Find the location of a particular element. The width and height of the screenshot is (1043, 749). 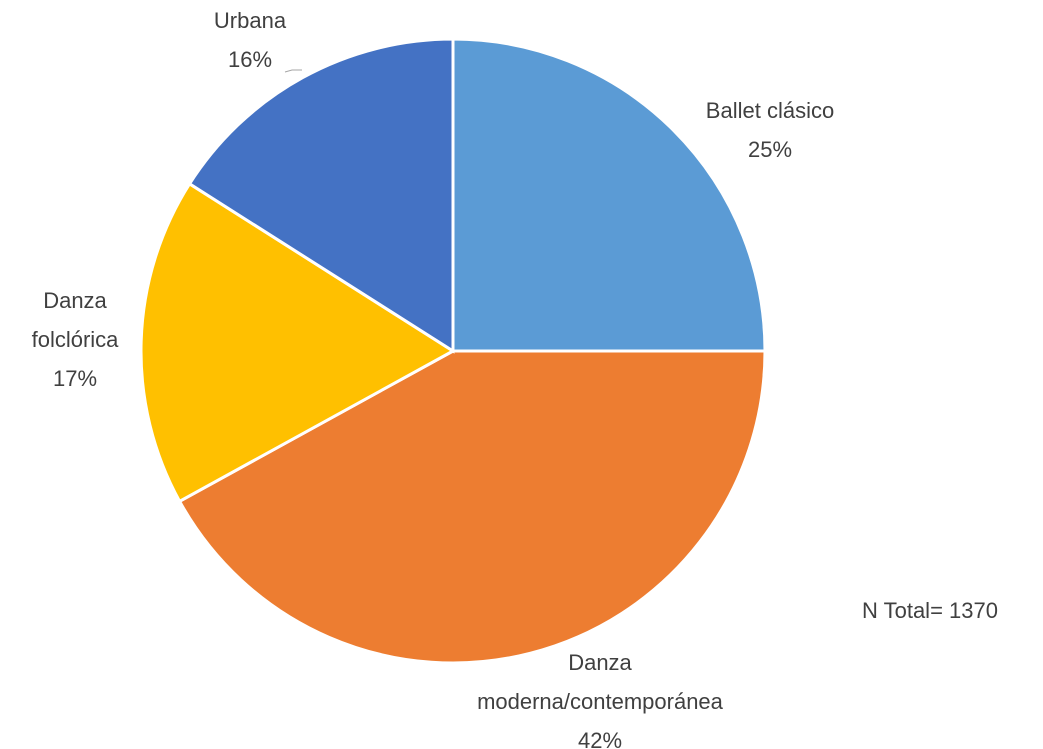

category-label: Danza moderna/contemporánea is located at coordinates (600, 682).